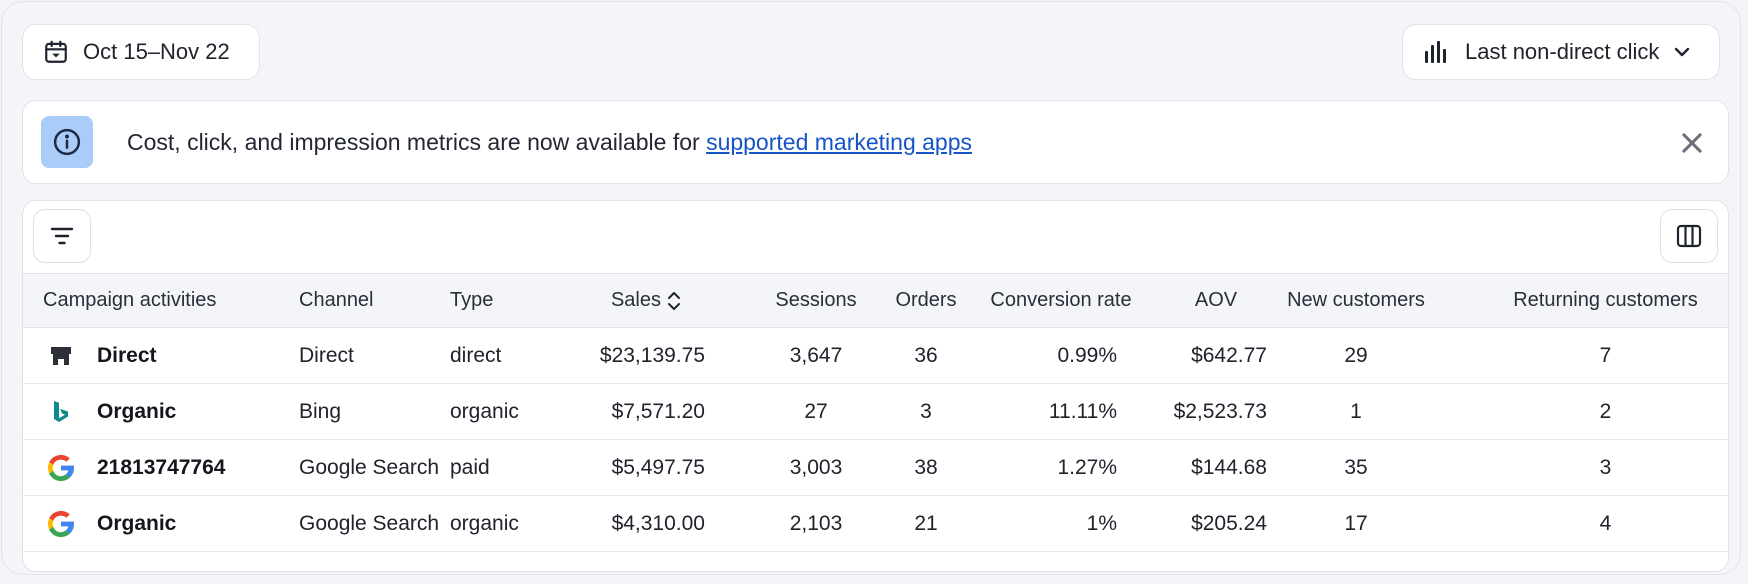 Image resolution: width=1748 pixels, height=584 pixels. Describe the element at coordinates (653, 411) in the screenshot. I see `sales-cell: $7,571.20` at that location.